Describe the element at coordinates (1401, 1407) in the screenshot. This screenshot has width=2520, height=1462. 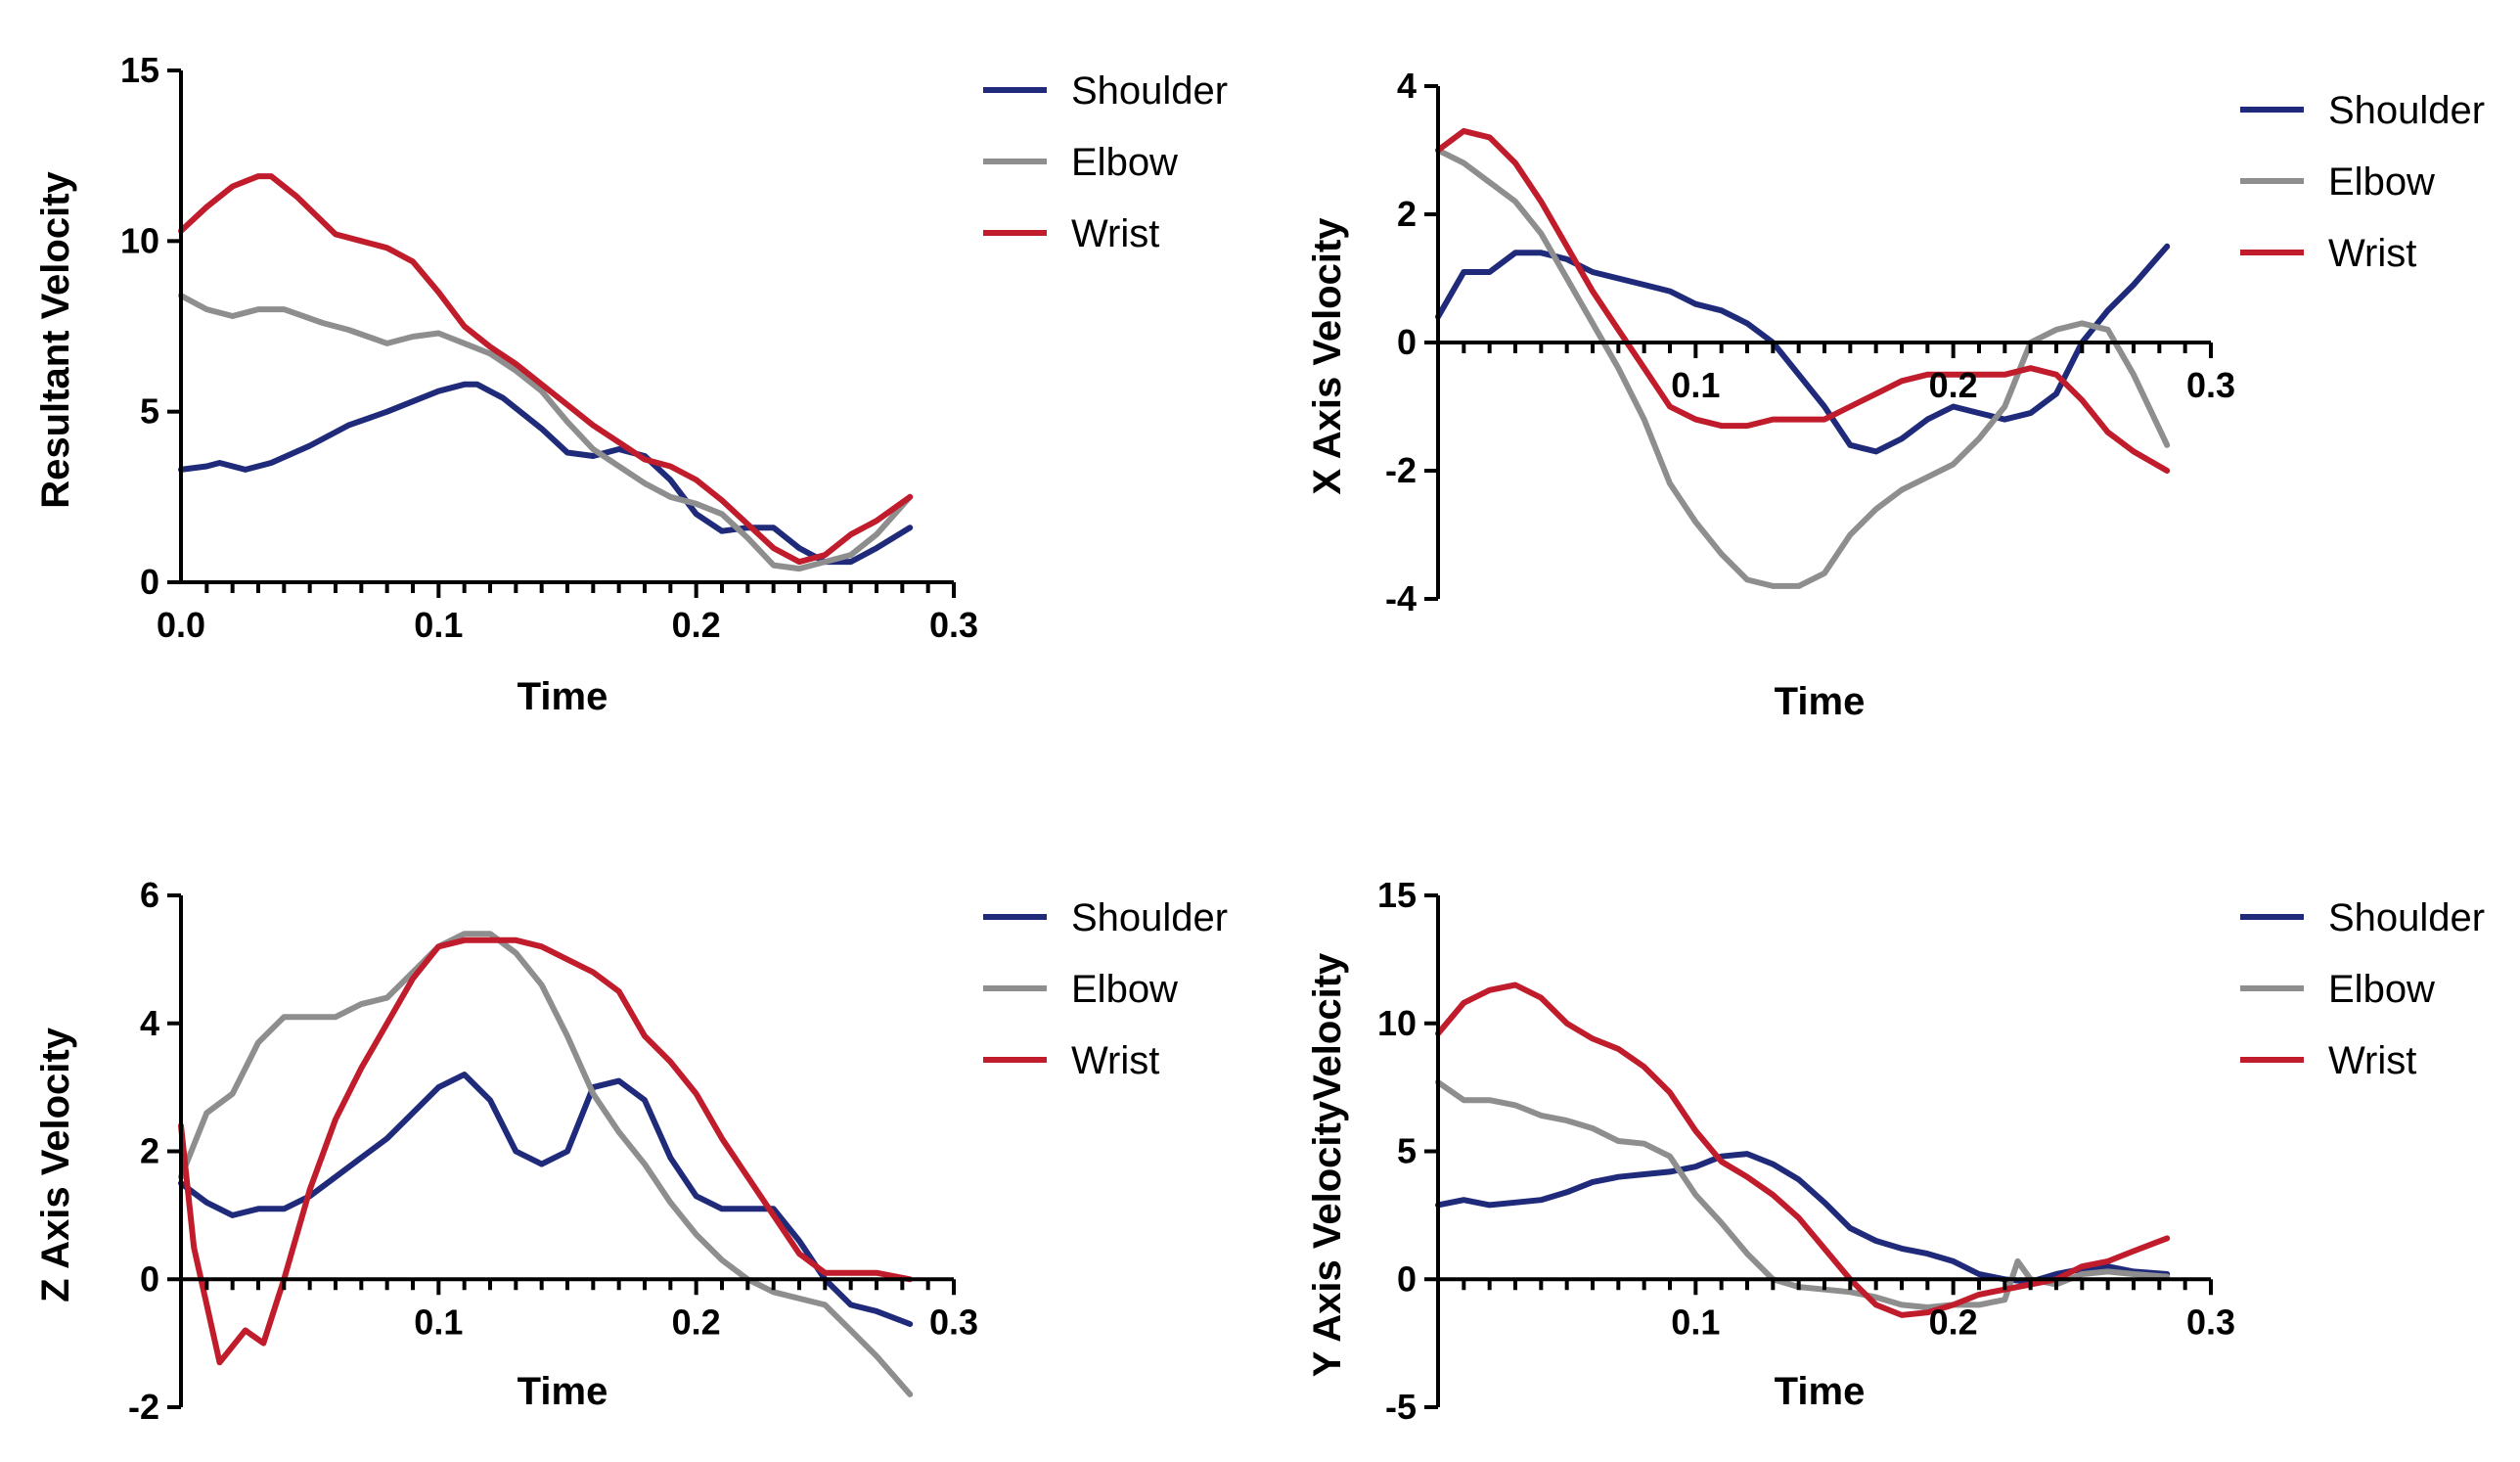
I see `y-tick-label: -5` at that location.